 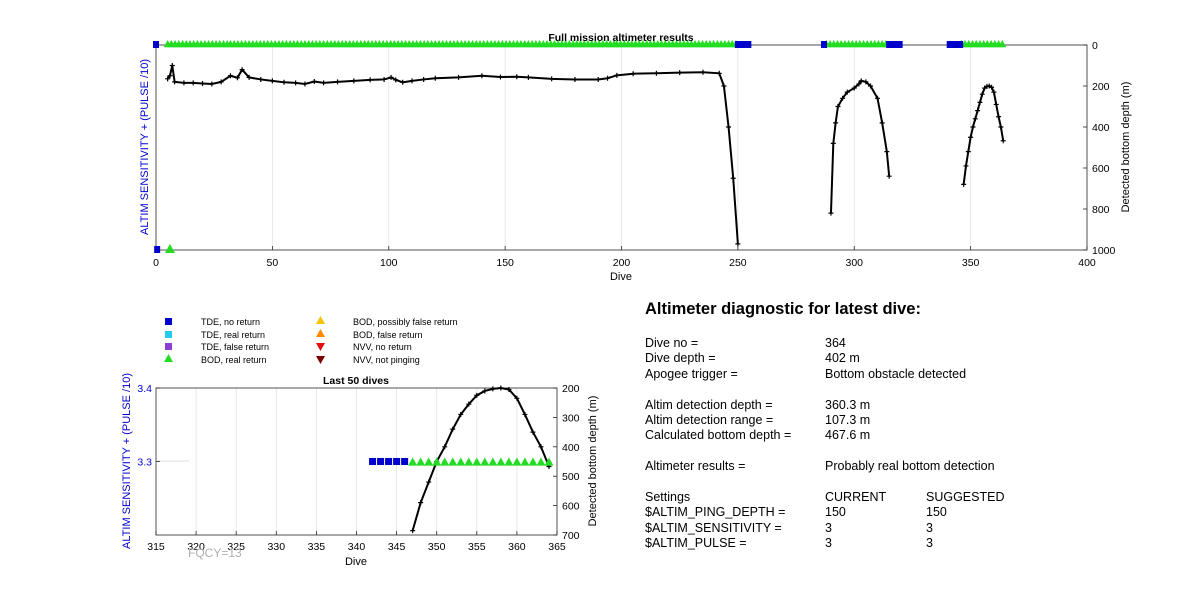 What do you see at coordinates (593, 461) in the screenshot?
I see `last-50-right-ylabel: Detected bottom depth (m)` at bounding box center [593, 461].